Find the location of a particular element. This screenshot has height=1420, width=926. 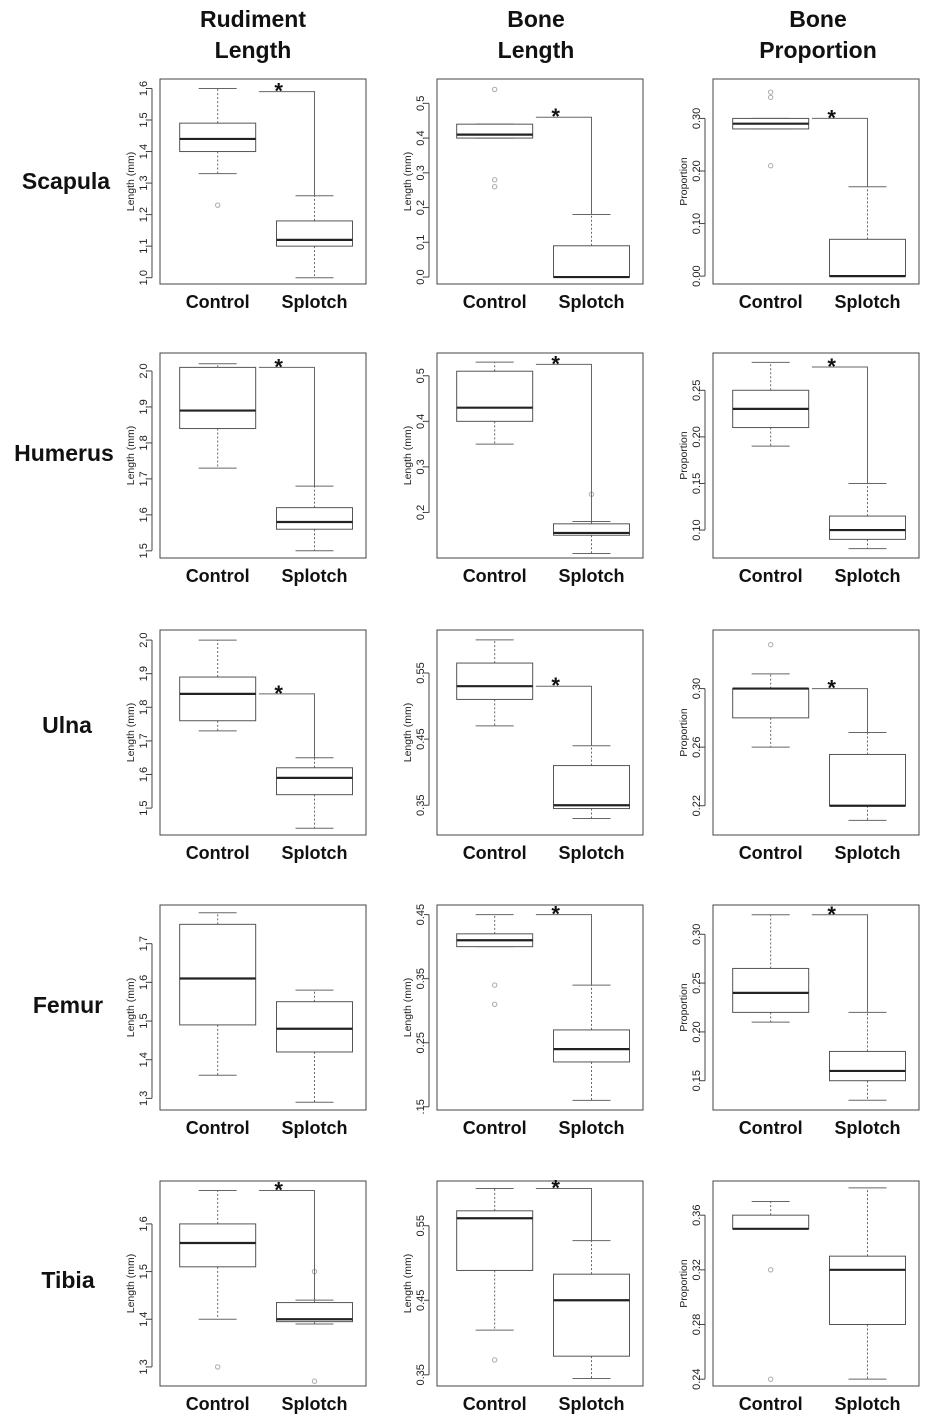

y-tick-label: 0.10 is located at coordinates (697, 529).